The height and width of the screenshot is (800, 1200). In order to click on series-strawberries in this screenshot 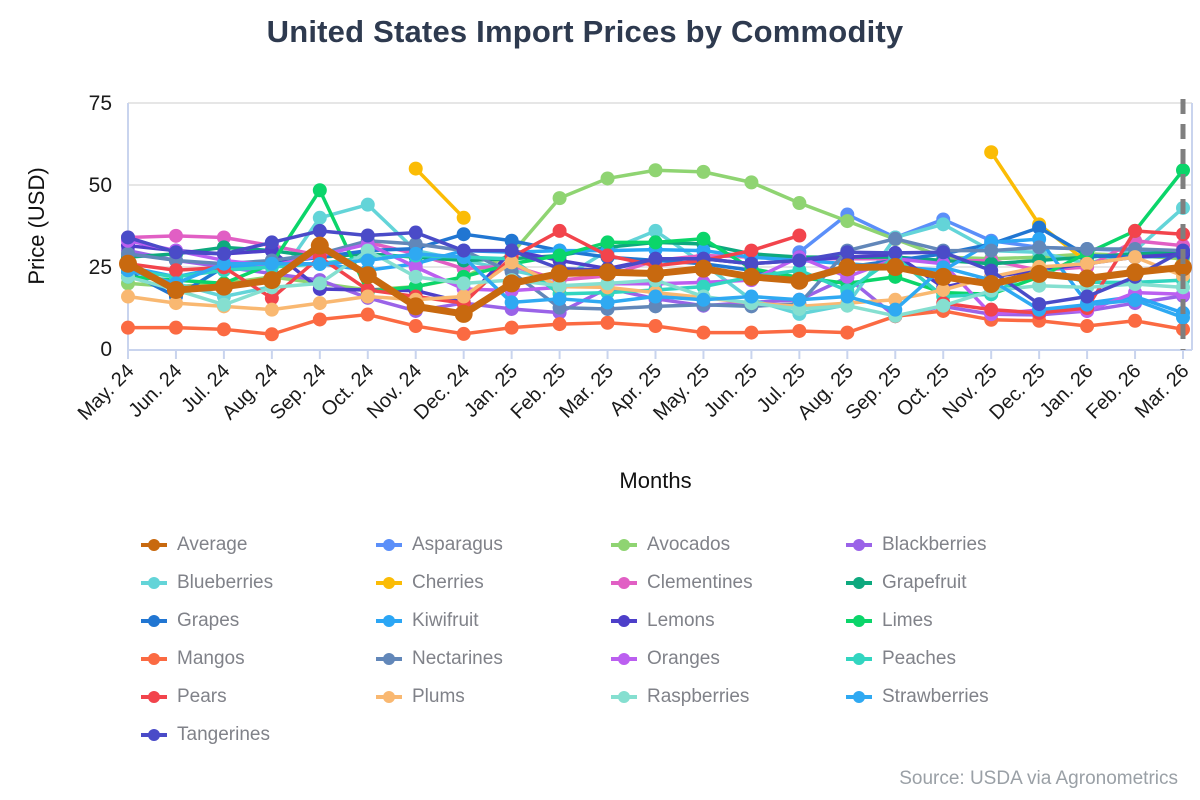, I will do `click(655, 285)`.